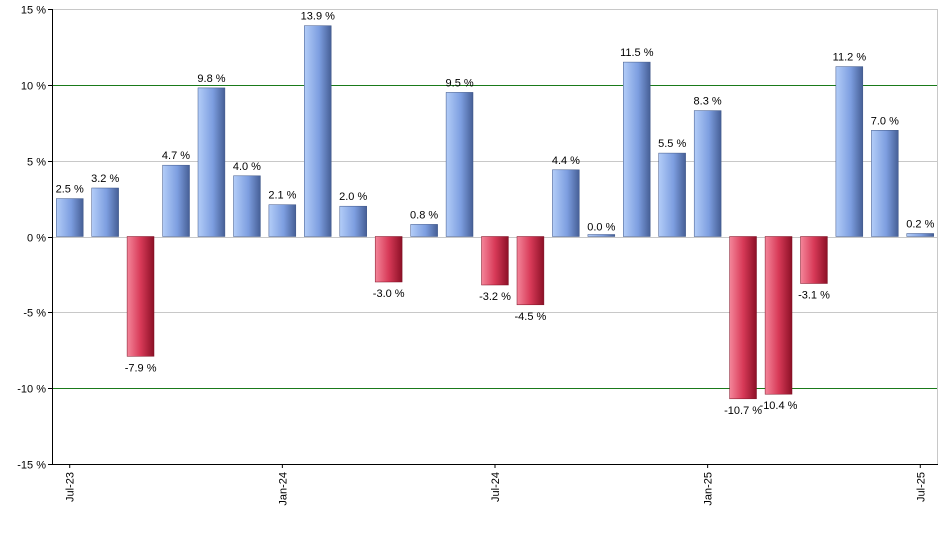 The width and height of the screenshot is (940, 550). I want to click on data-label: 11.5 %, so click(637, 53).